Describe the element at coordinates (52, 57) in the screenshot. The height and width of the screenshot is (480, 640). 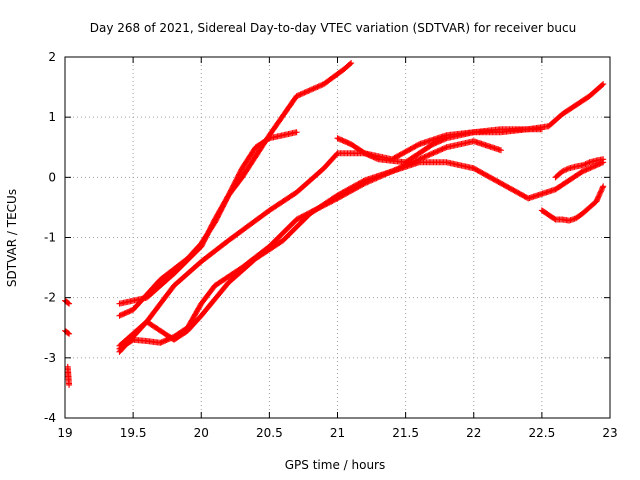
I see `y-tick-label: 2` at that location.